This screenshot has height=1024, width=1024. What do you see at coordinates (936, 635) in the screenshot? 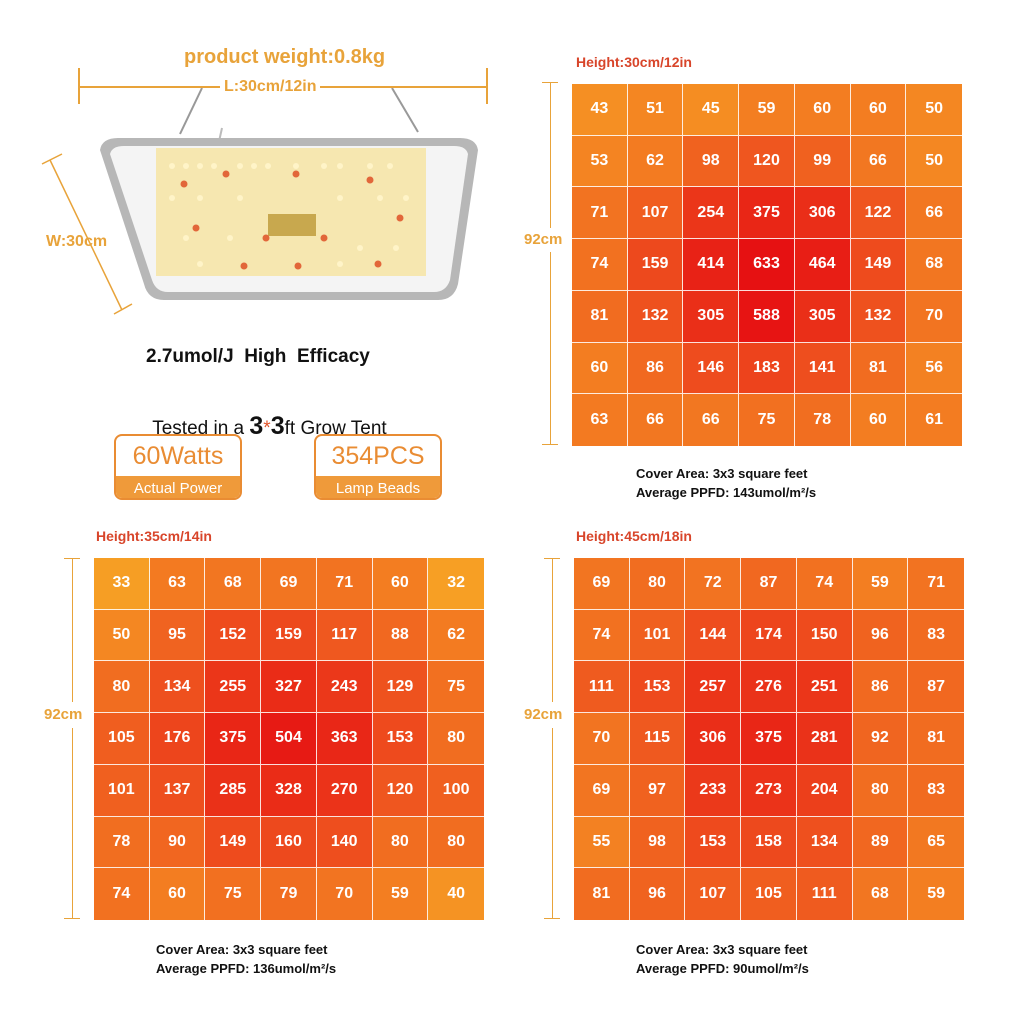
I see `heatmap-3-cell-r2-c7: 83` at bounding box center [936, 635].